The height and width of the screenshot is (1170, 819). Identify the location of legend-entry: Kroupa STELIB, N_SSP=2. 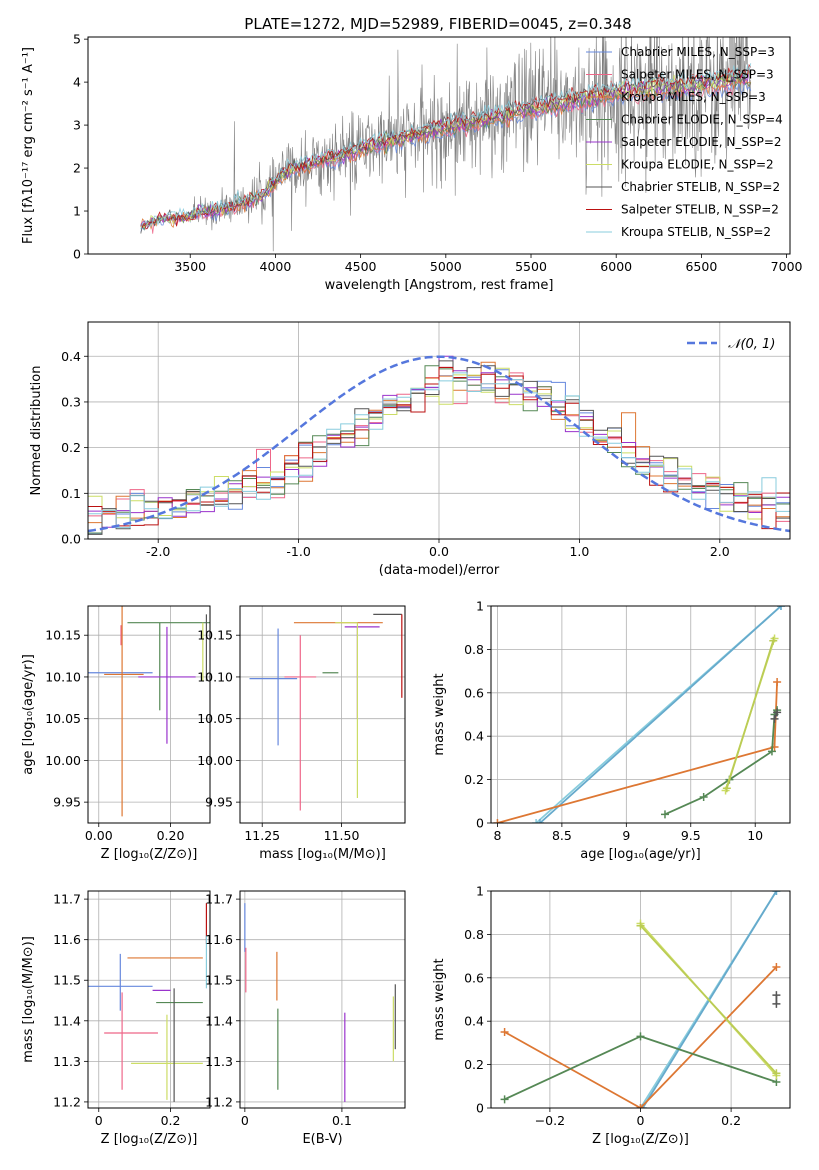
(696, 232).